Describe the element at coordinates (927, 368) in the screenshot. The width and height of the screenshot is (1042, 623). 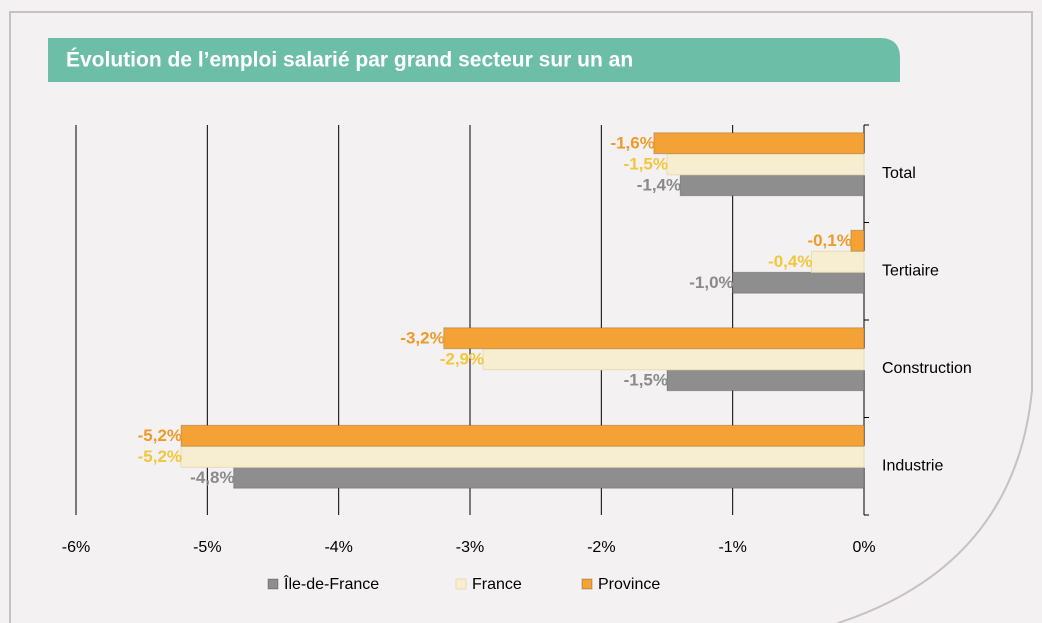
I see `category-label: Construction` at that location.